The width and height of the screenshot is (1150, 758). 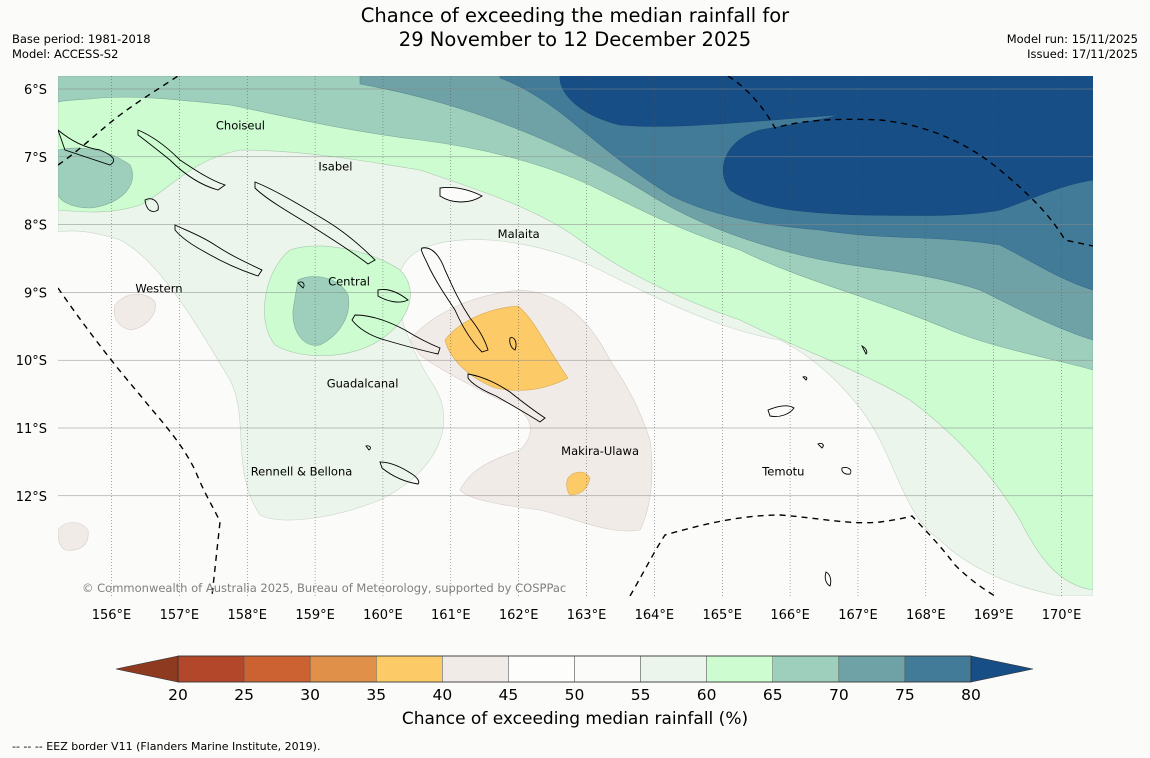 I want to click on lat-label: 12°S, so click(x=31, y=497).